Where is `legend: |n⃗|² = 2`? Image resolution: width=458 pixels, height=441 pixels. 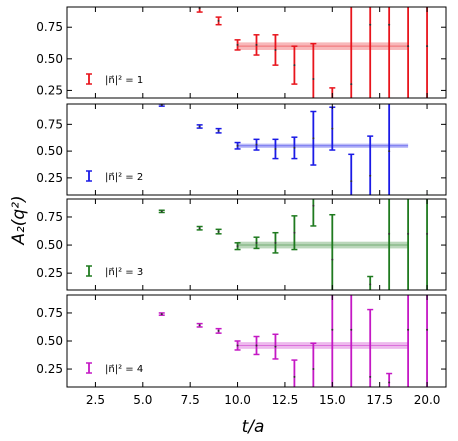 legend: |n⃗|² = 2 is located at coordinates (114, 176).